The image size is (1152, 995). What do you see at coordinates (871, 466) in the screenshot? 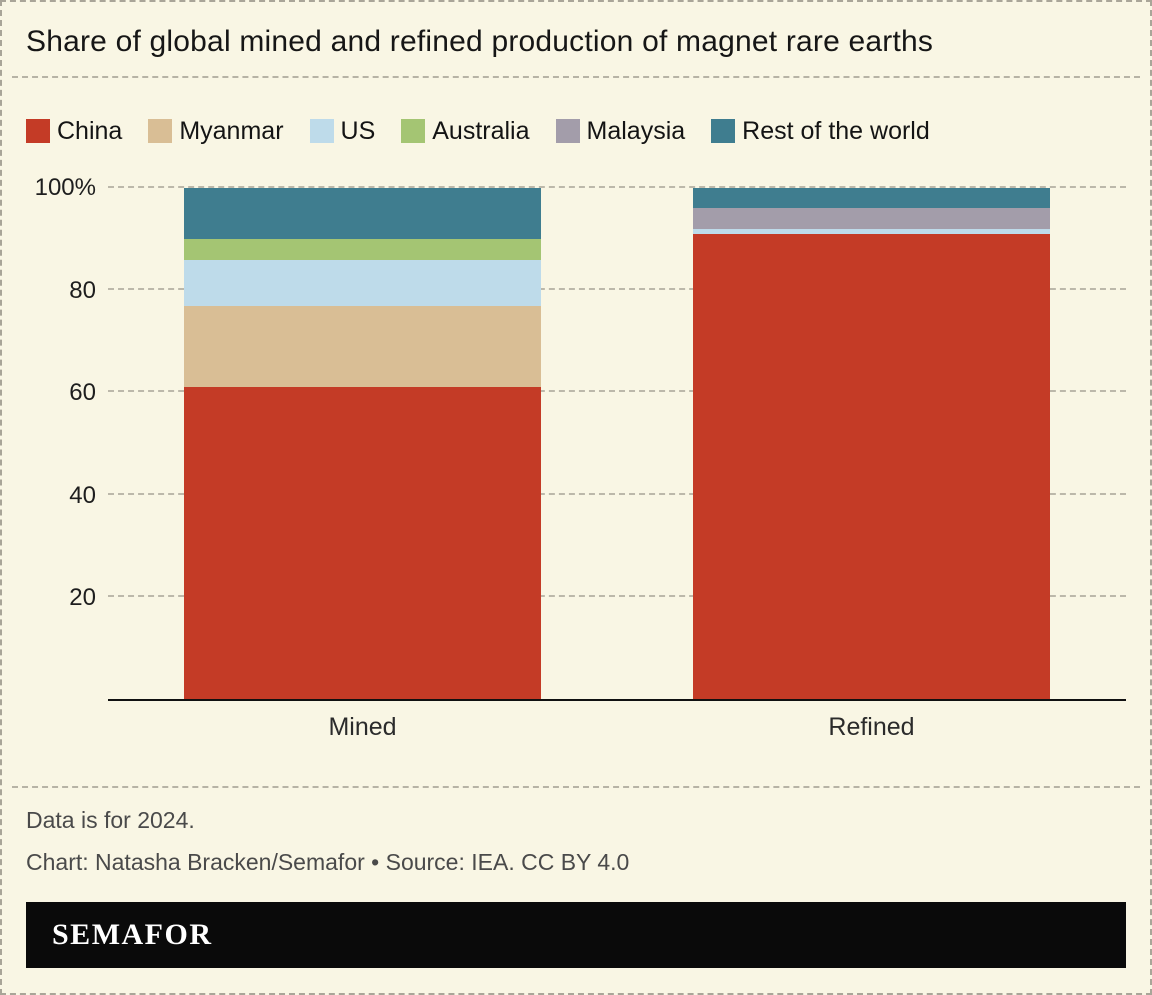
I see `segment-refined-china` at bounding box center [871, 466].